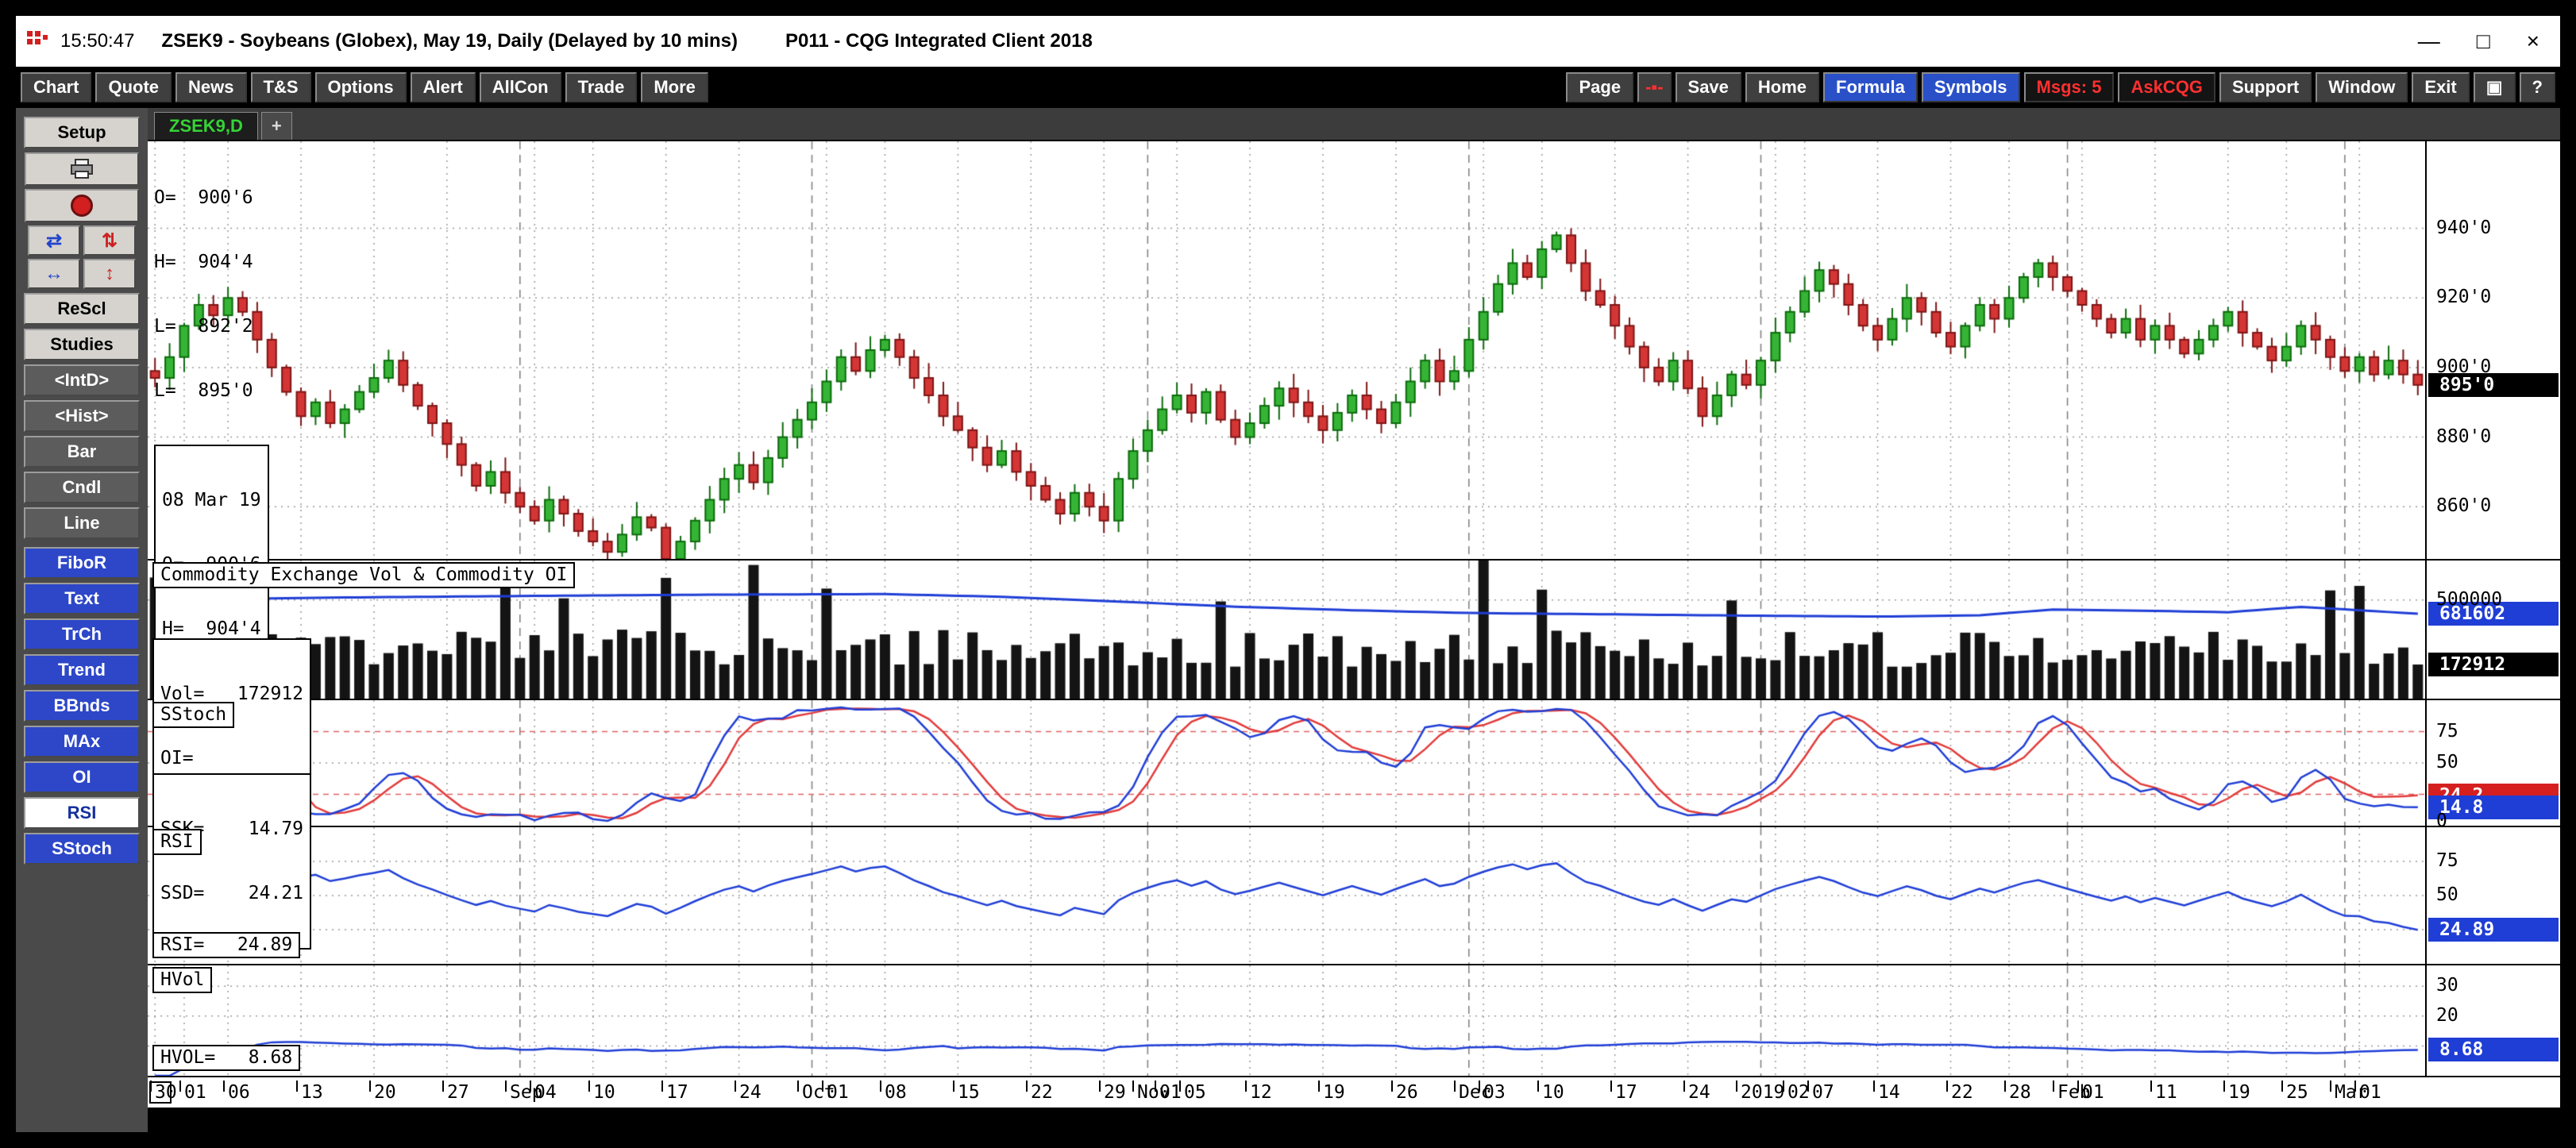 This screenshot has height=1148, width=2576. Describe the element at coordinates (226, 945) in the screenshot. I see `rsi-readout: RSI= 24.89` at that location.